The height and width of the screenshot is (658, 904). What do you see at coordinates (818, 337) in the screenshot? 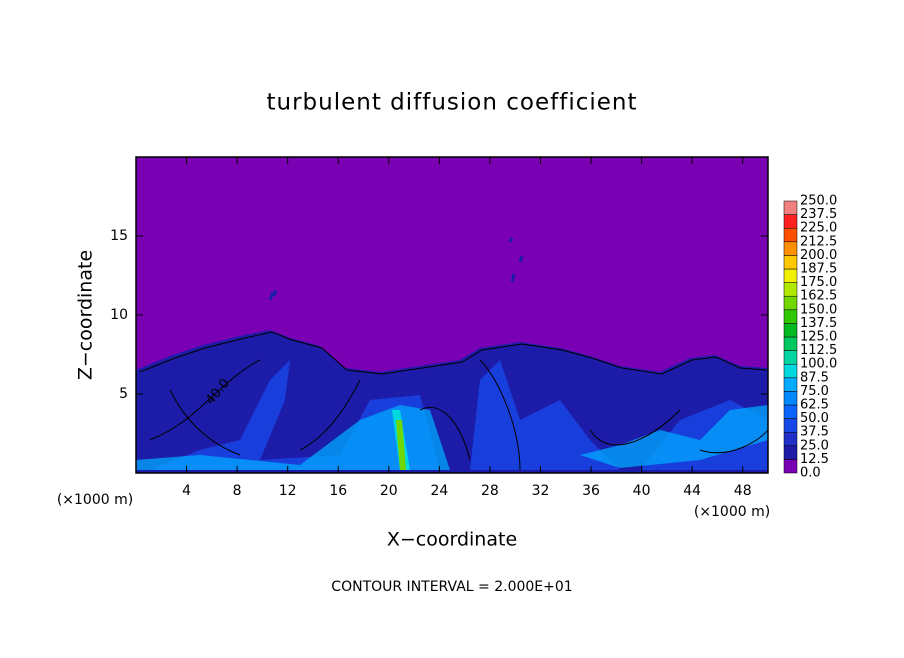
I see `colorbar-label: 125.0` at bounding box center [818, 337].